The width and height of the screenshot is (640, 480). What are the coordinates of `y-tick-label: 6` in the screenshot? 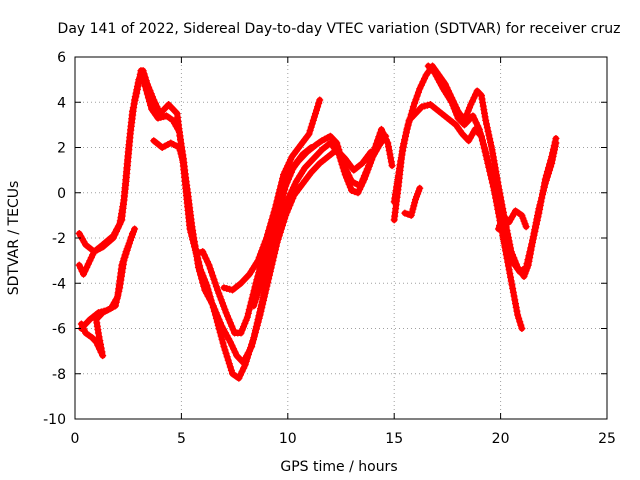 It's located at (61, 58).